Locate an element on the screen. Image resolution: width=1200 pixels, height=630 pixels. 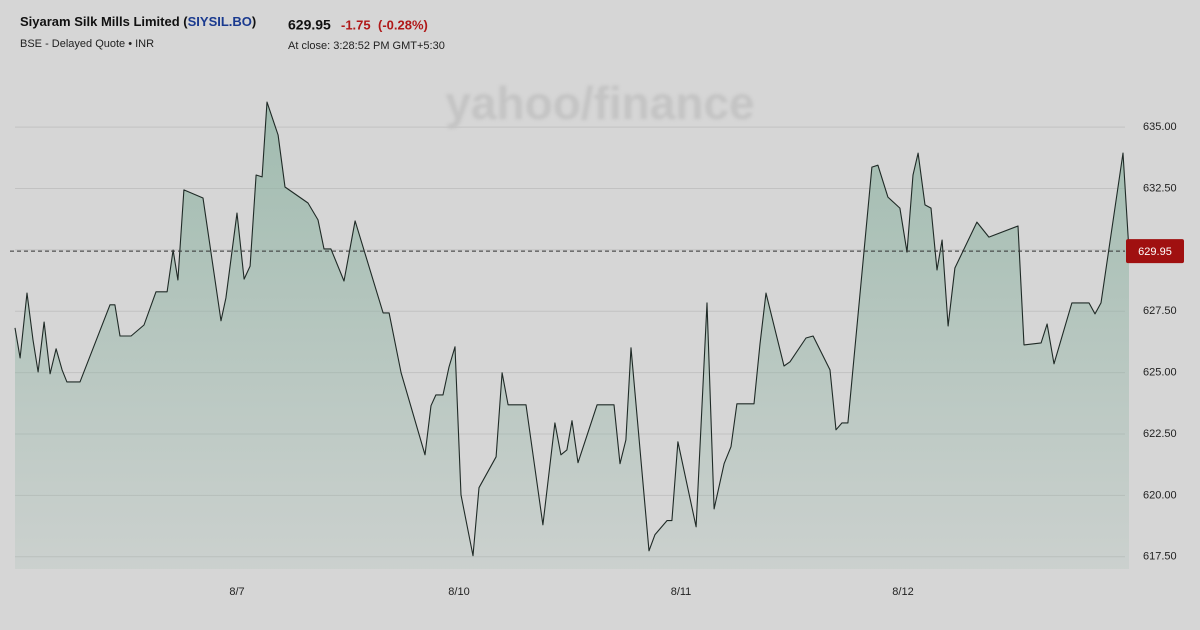
y-tick-label: 627.50 is located at coordinates (1160, 311).